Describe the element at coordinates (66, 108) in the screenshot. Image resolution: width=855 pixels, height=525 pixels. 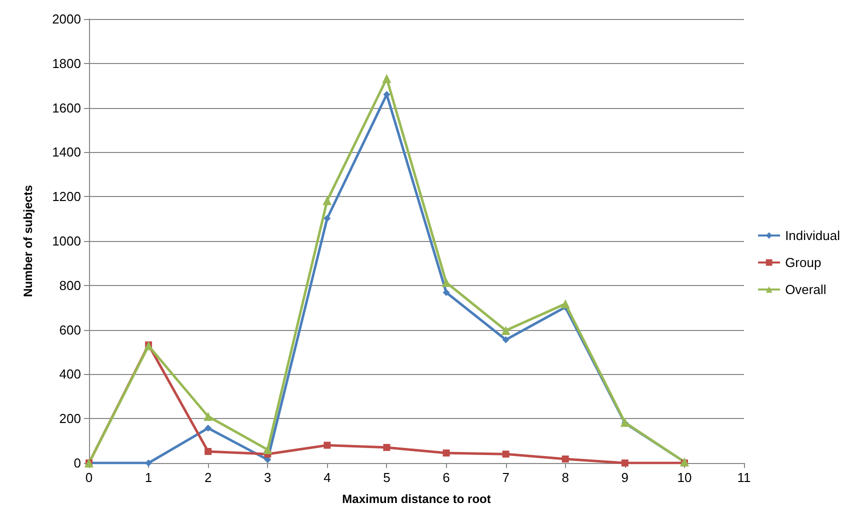
I see `y-tick-label: 1600` at that location.